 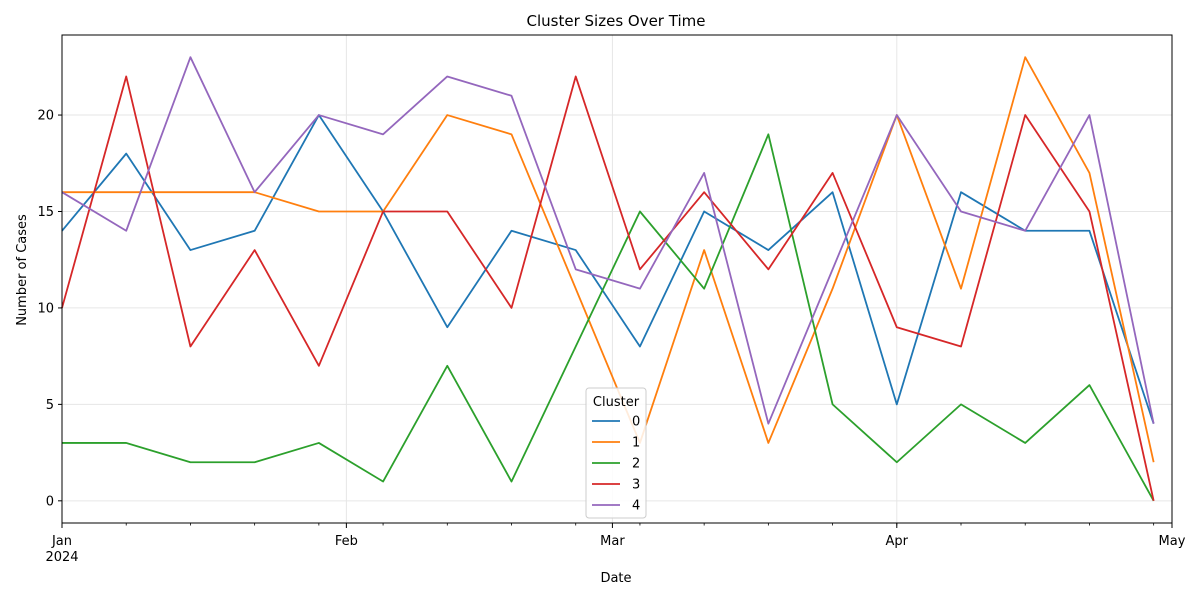 What do you see at coordinates (897, 541) in the screenshot?
I see `x-tick-label: Apr` at bounding box center [897, 541].